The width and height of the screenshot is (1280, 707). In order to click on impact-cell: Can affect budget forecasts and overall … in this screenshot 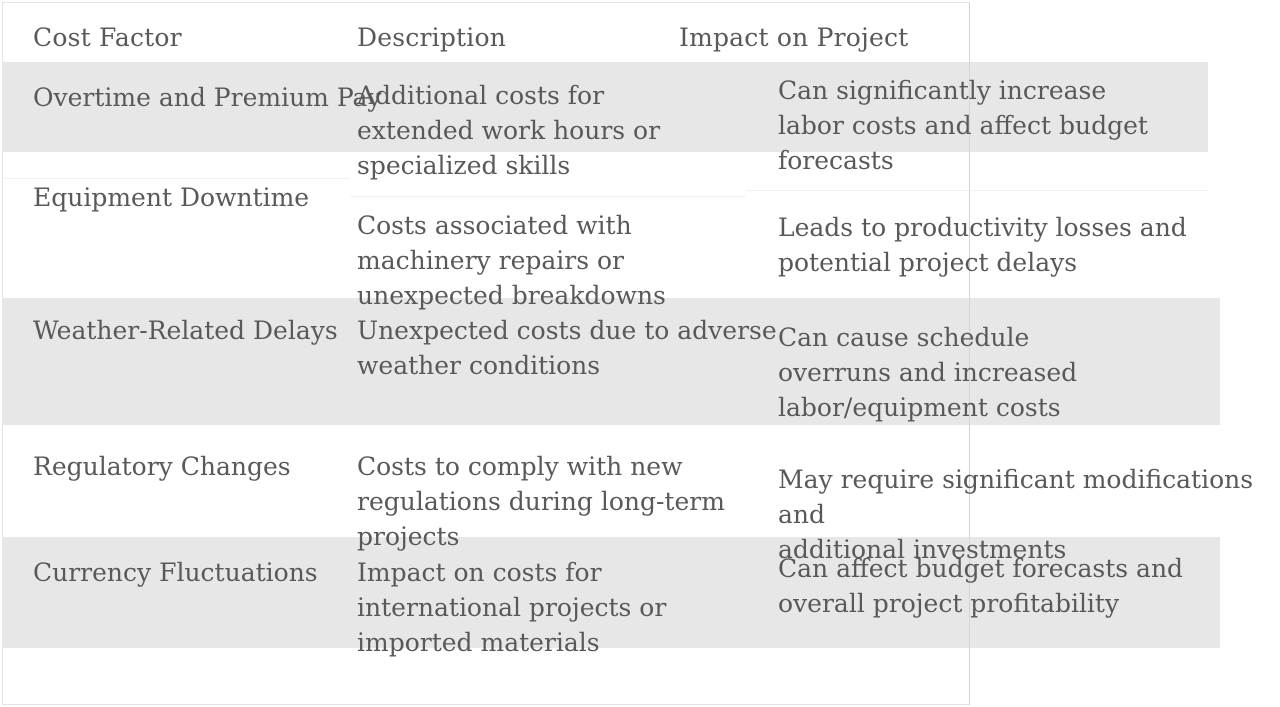, I will do `click(981, 586)`.